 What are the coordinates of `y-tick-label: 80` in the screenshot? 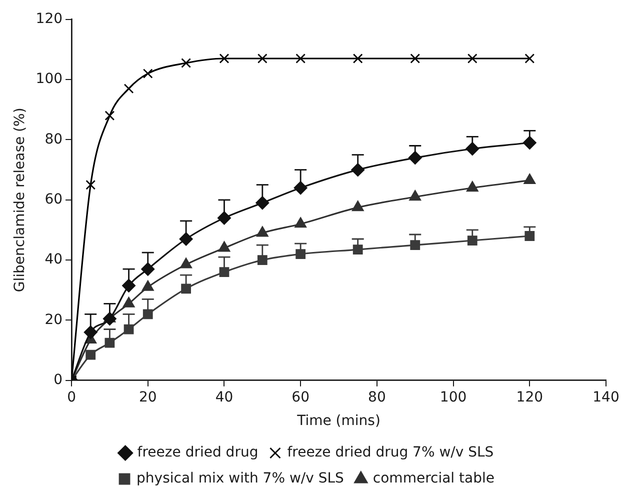 It's located at (53, 139).